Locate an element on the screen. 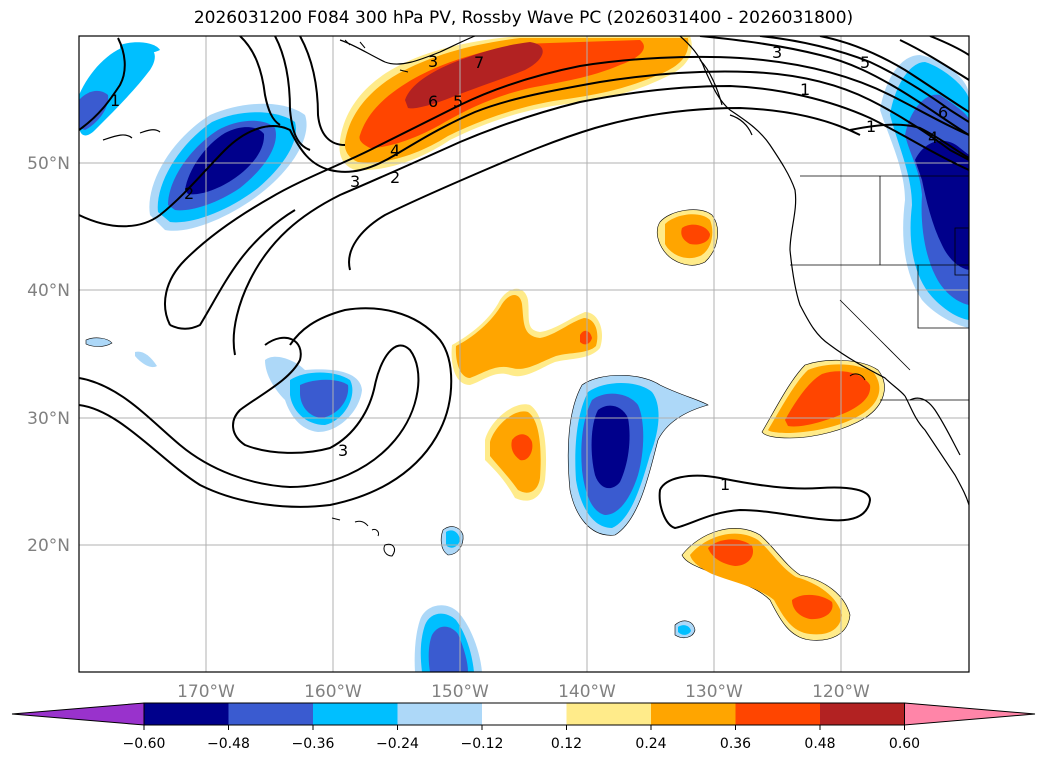 The height and width of the screenshot is (765, 1047). pos-anomaly-37n is located at coordinates (527, 336).